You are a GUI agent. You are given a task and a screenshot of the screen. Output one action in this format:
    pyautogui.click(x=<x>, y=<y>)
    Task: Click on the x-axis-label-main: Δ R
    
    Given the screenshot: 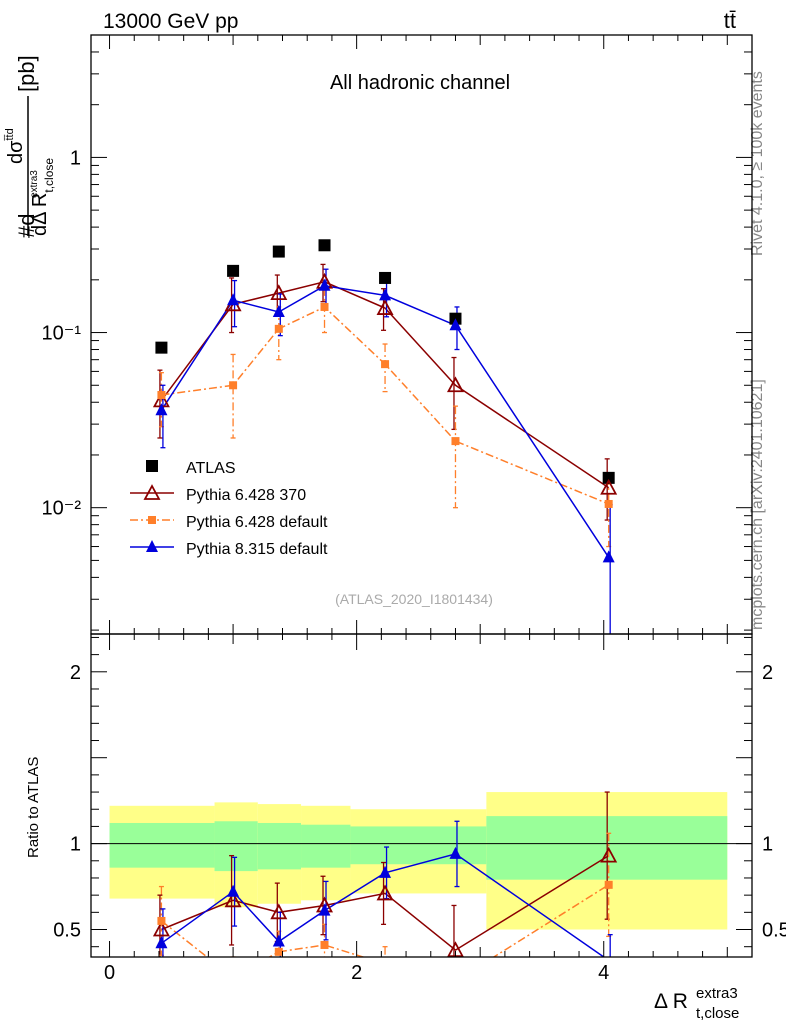 What is the action you would take?
    pyautogui.click(x=671, y=1001)
    